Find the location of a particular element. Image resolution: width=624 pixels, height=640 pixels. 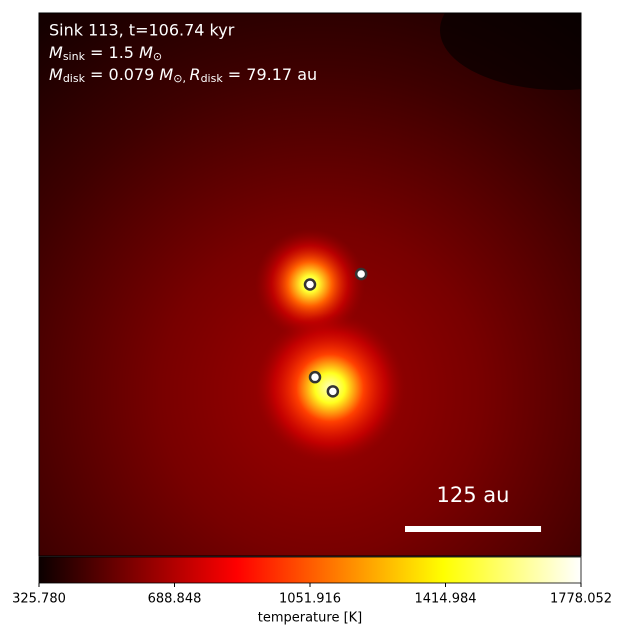

colorbar-tick-label: 1051.916 is located at coordinates (310, 599).